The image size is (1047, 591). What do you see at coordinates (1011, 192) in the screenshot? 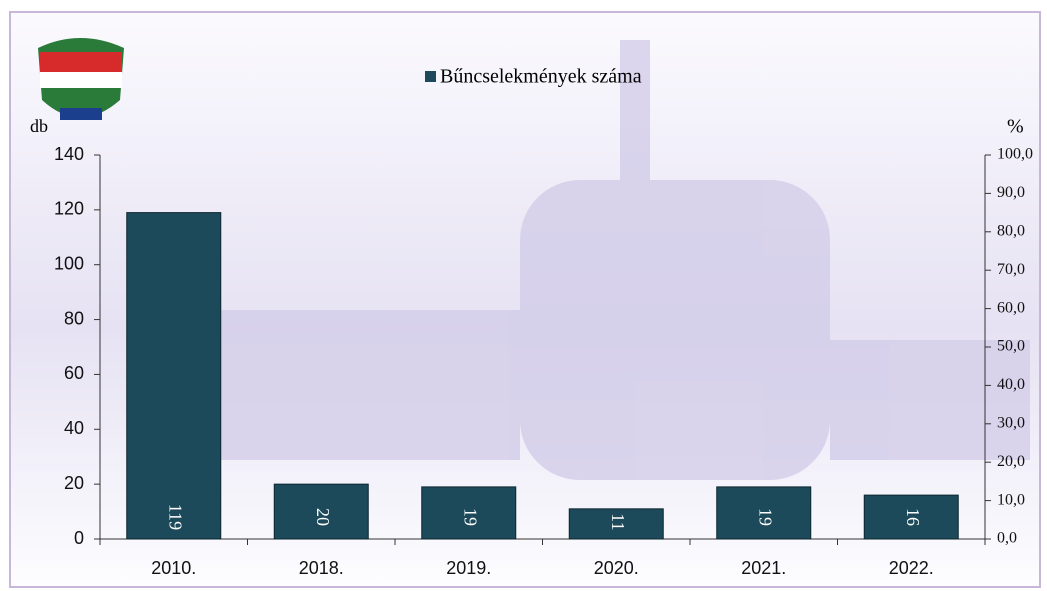
I see `y2-tick-label: 90,0` at bounding box center [1011, 192].